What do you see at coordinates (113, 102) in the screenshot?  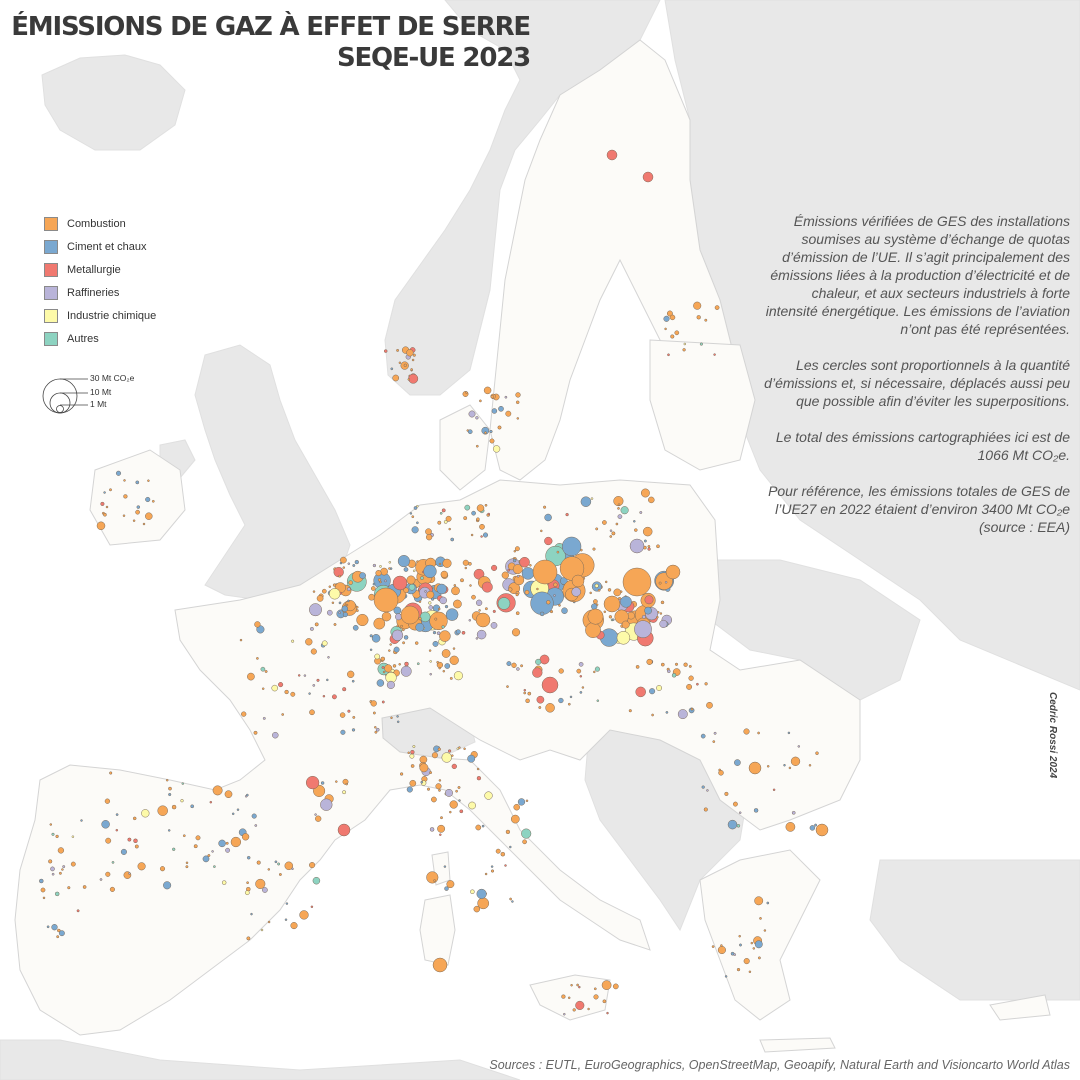 I see `iceland-landmass` at bounding box center [113, 102].